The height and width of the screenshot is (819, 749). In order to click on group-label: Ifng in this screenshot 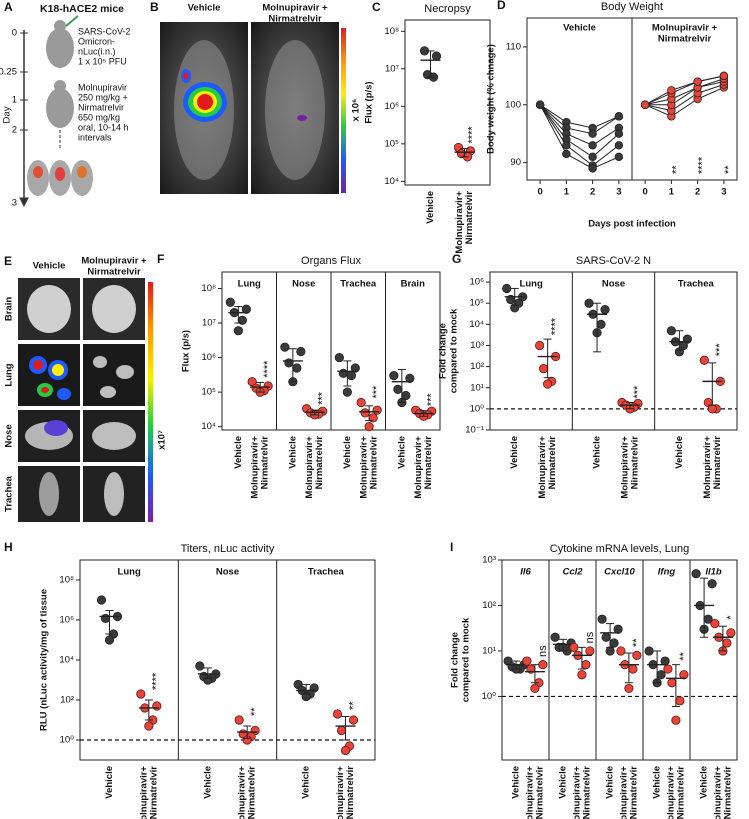, I will do `click(667, 572)`.